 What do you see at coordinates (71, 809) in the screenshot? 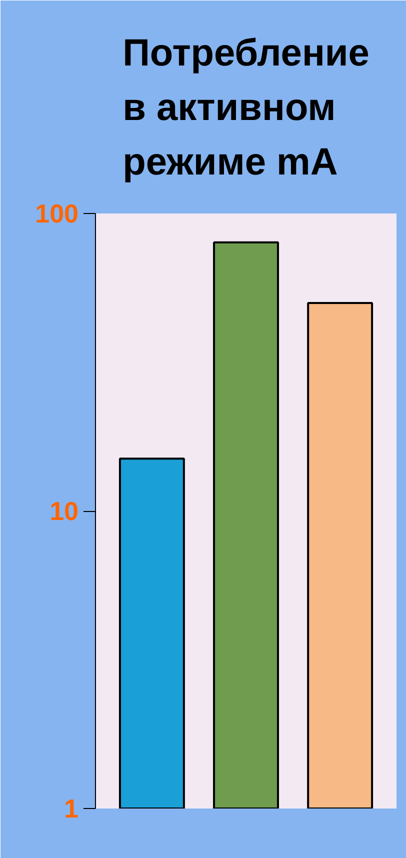
I see `y-tick-label: 1` at bounding box center [71, 809].